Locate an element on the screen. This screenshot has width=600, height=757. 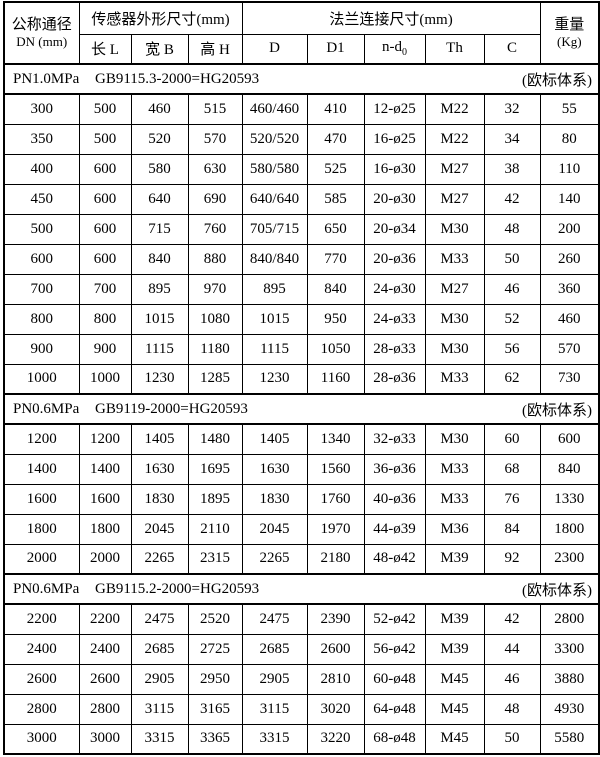
table-cell: 460/460 is located at coordinates (274, 109).